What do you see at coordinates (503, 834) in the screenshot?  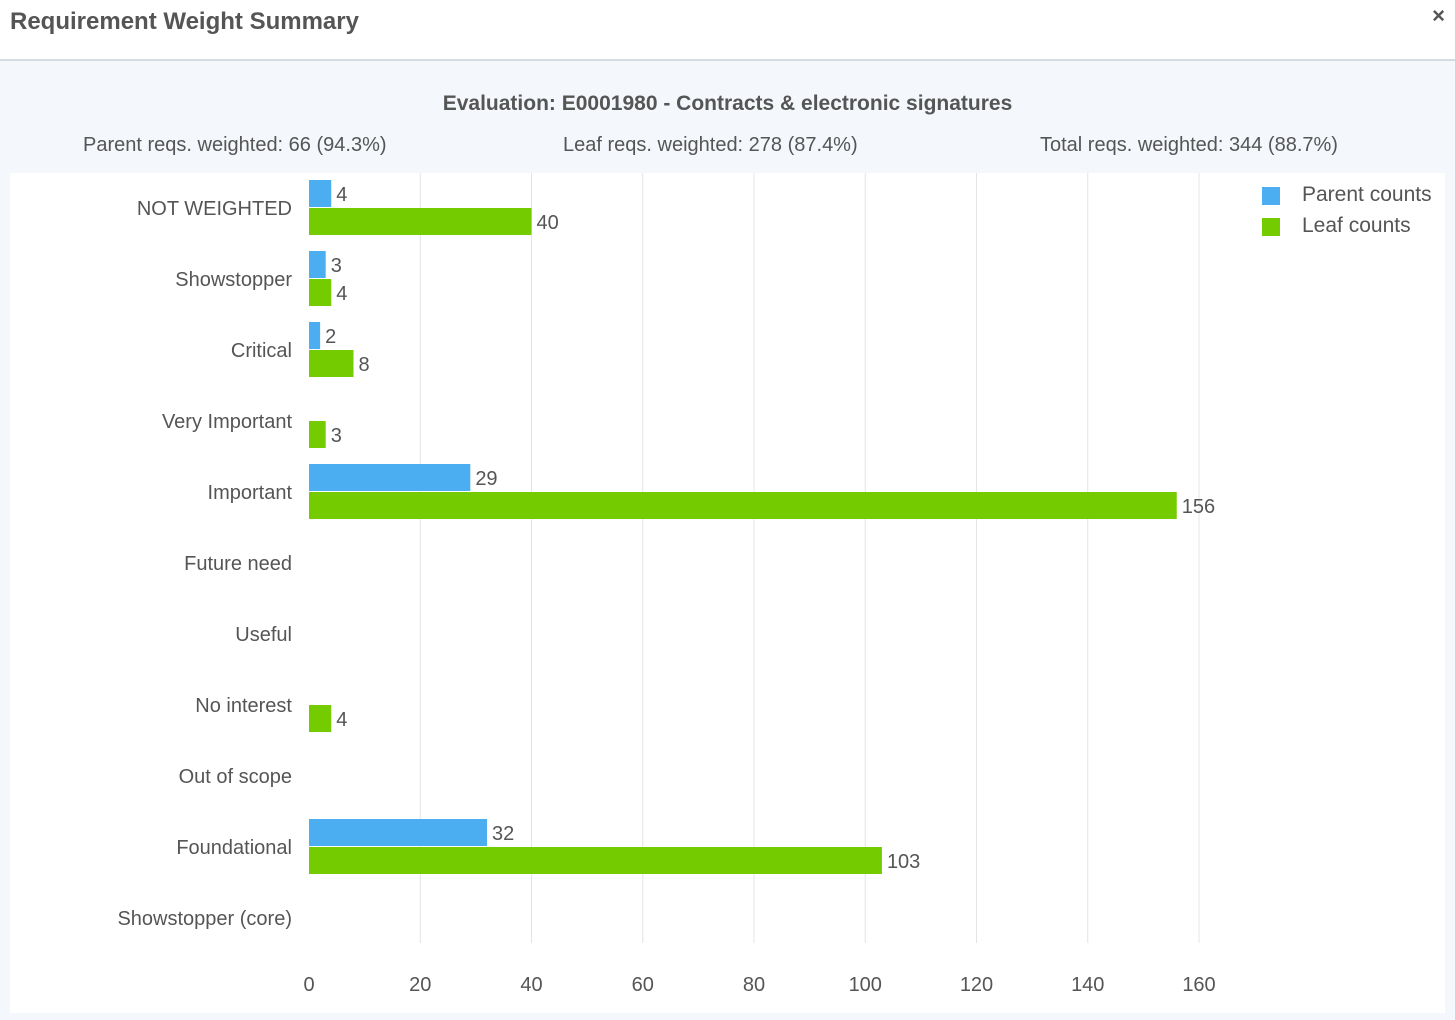 I see `data-label: 32` at bounding box center [503, 834].